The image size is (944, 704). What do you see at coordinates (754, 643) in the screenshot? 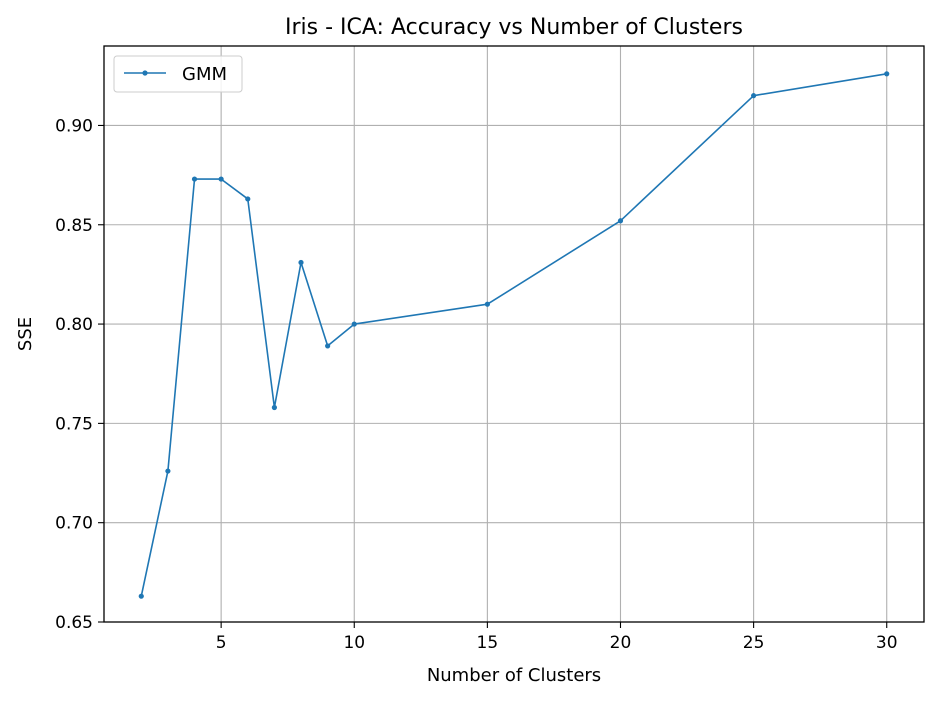
I see `x-tick-label: 25` at bounding box center [754, 643].